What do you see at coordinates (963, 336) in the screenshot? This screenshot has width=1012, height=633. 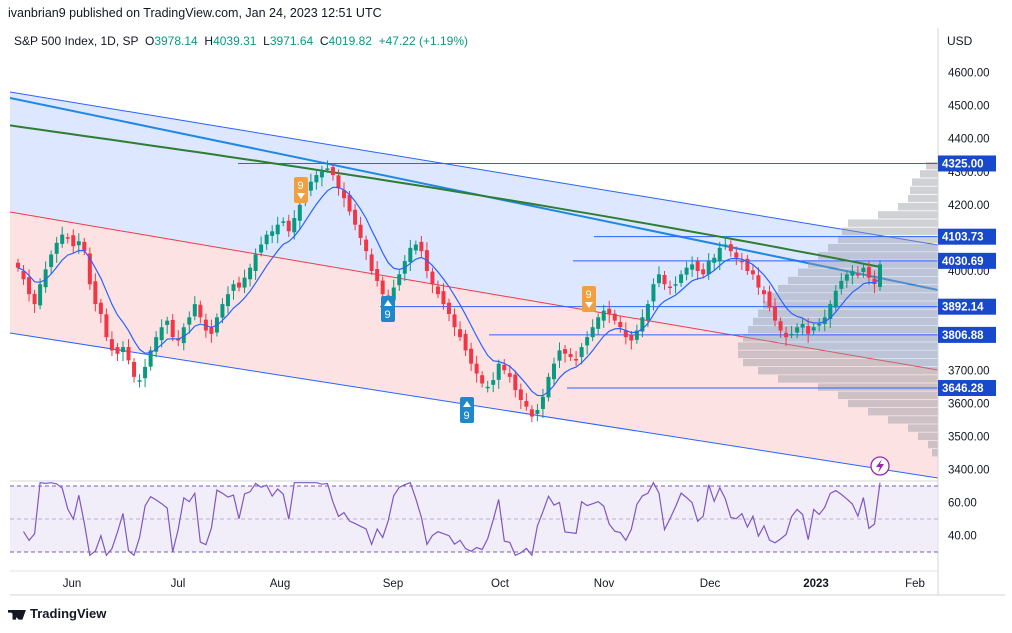 I see `price-level-label: 3806.88` at bounding box center [963, 336].